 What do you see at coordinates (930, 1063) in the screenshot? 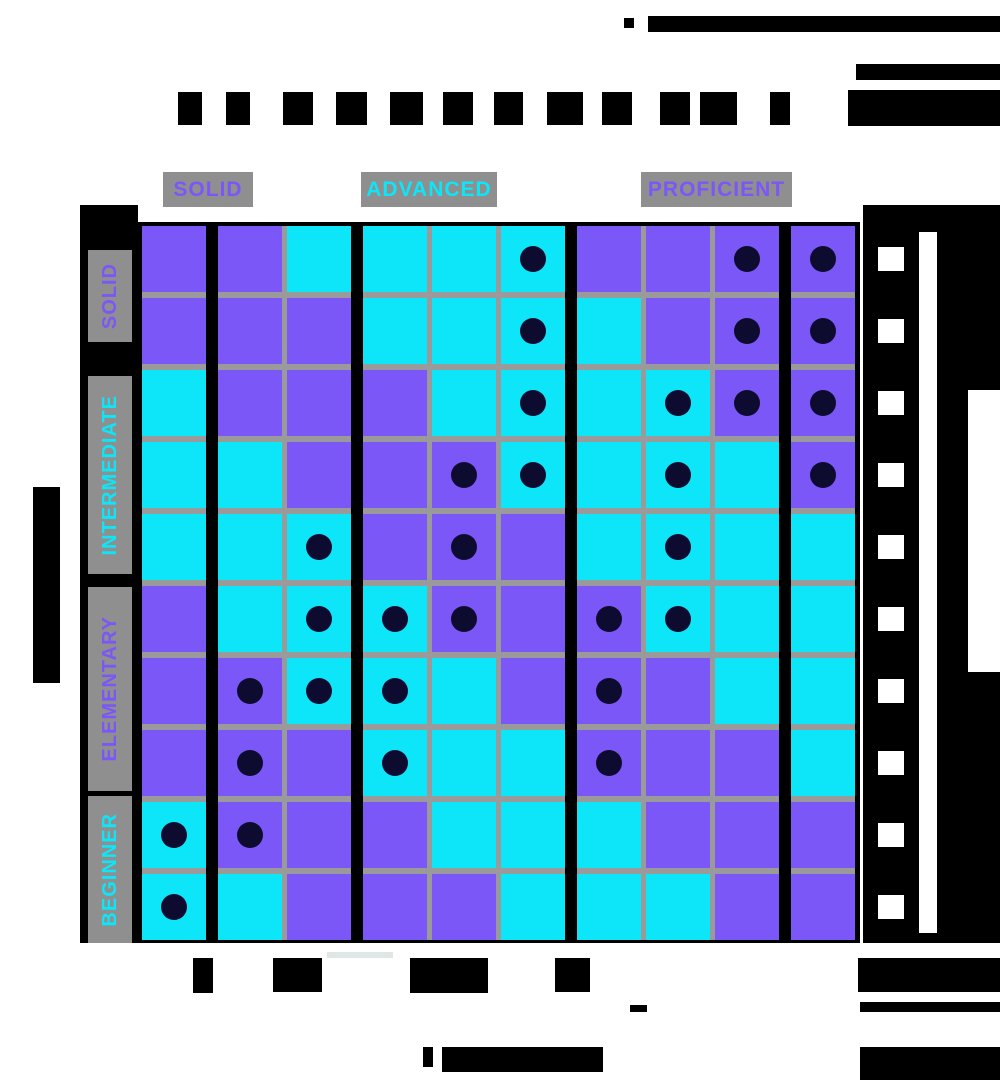
I see `caption-right-block` at bounding box center [930, 1063].